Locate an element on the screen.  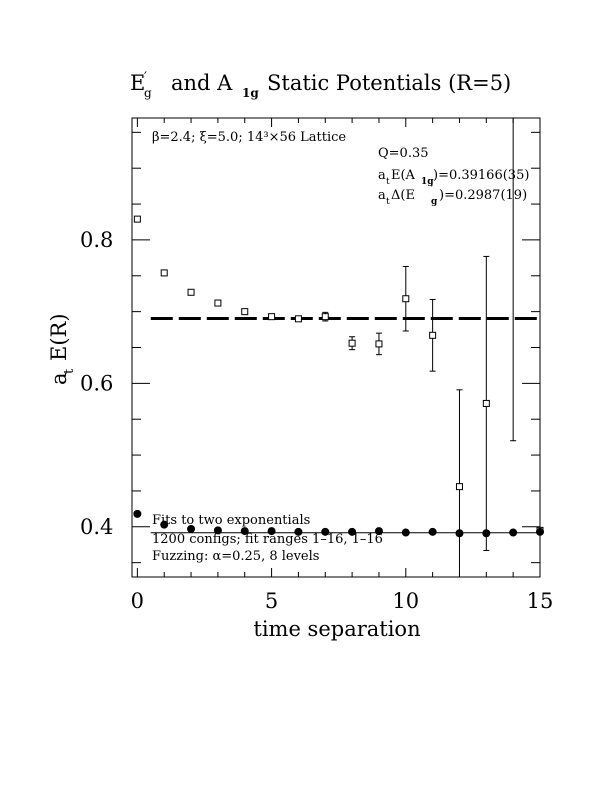
x-tick-label: 5 is located at coordinates (271, 601).